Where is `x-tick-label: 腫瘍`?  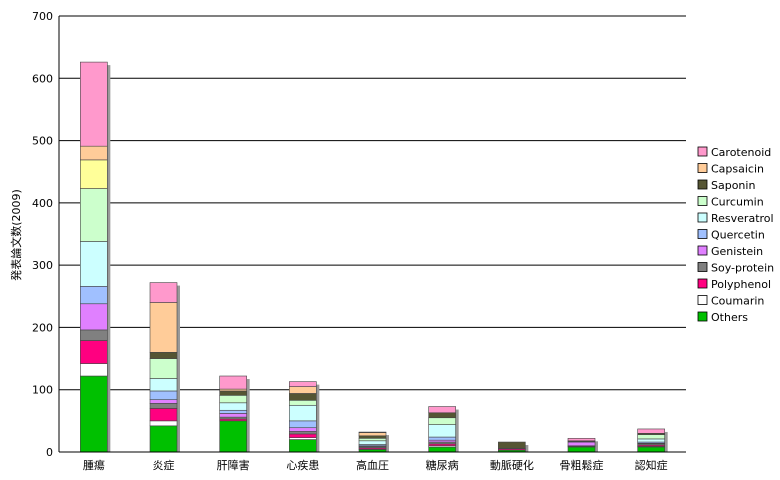 x-tick-label: 腫瘍 is located at coordinates (94, 465).